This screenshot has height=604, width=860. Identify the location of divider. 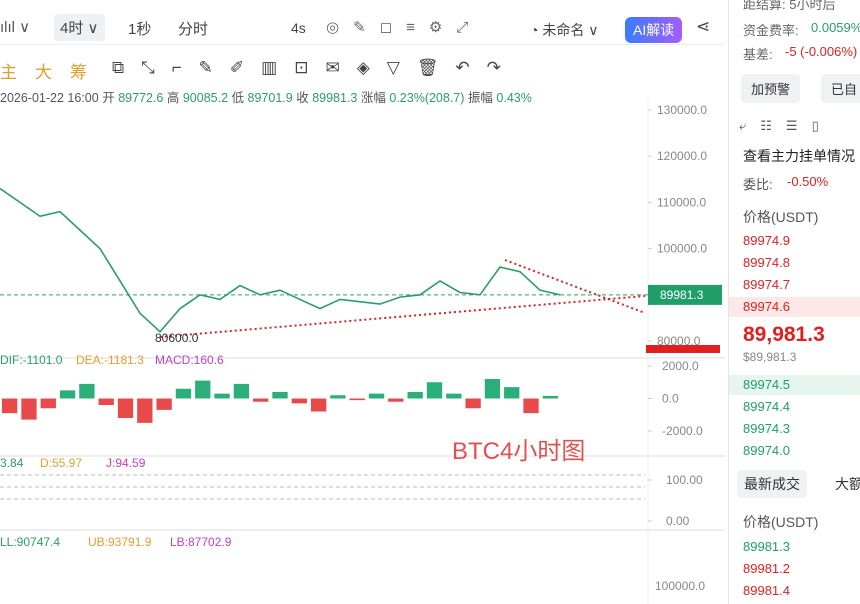
(362, 44).